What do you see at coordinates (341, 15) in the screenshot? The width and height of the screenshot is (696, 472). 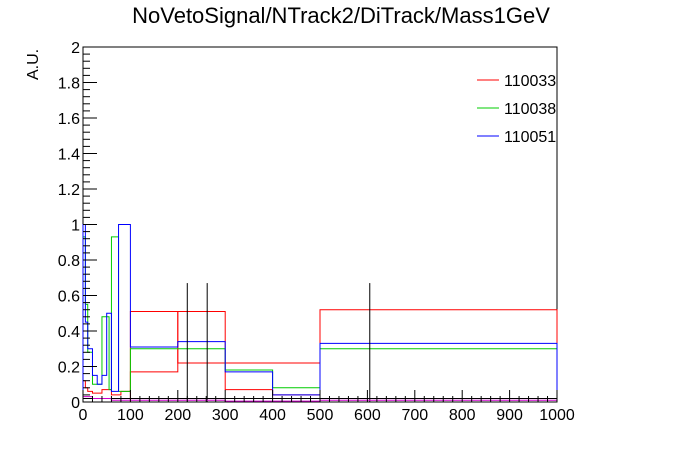 I see `chart-title: NoVetoSignal/NTrack2/DiTrack/Mass1GeV` at bounding box center [341, 15].